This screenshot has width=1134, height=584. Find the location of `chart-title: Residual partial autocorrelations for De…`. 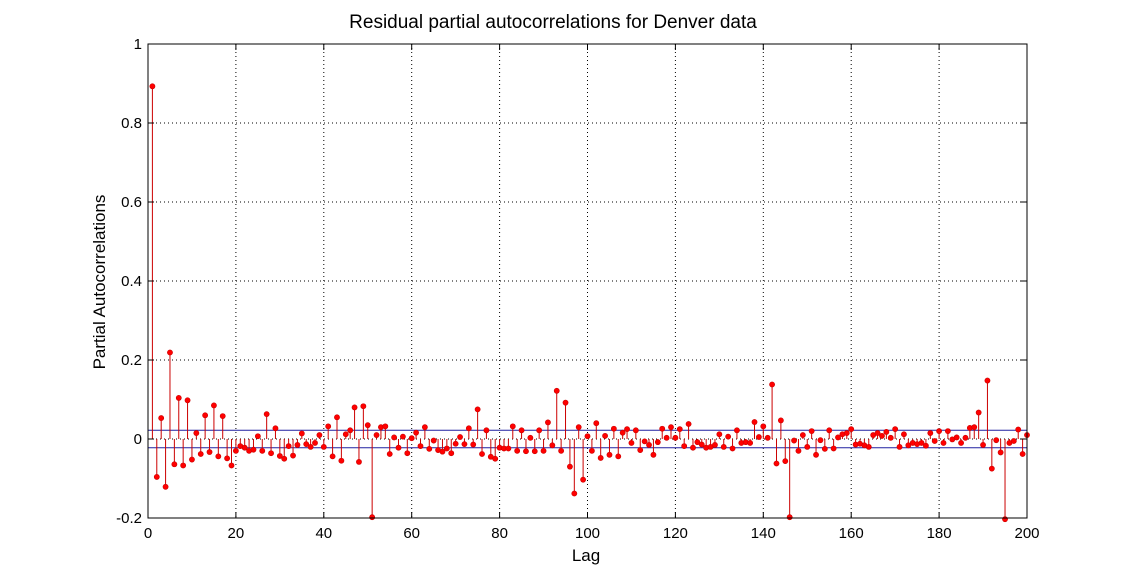

chart-title: Residual partial autocorrelations for De… is located at coordinates (553, 22).